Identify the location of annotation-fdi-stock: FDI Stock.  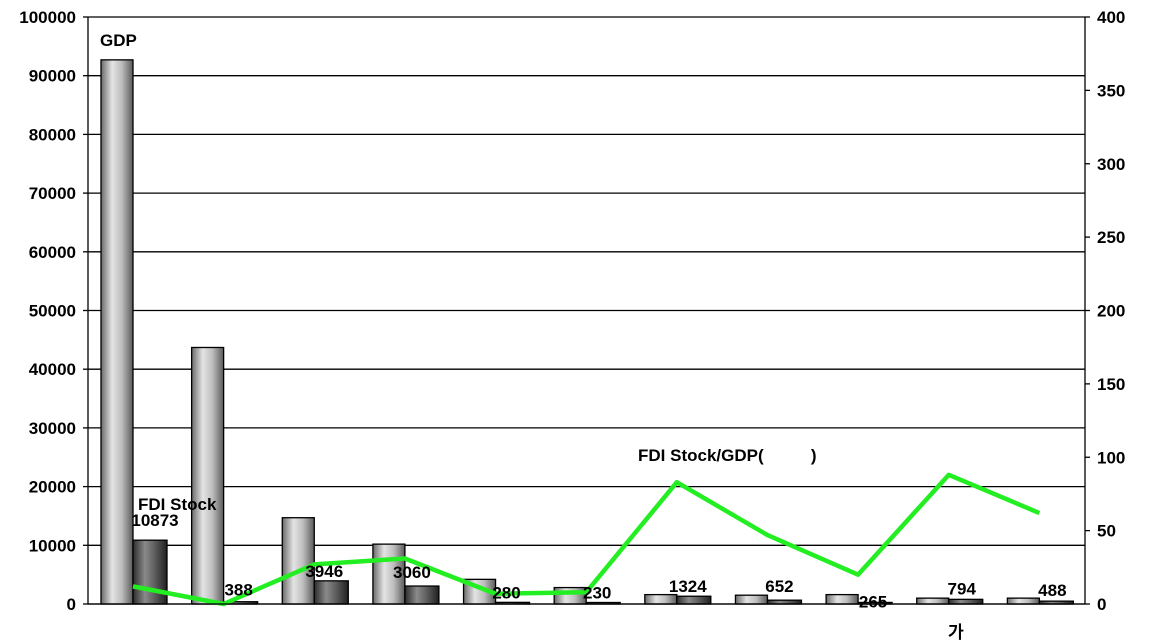
(177, 504).